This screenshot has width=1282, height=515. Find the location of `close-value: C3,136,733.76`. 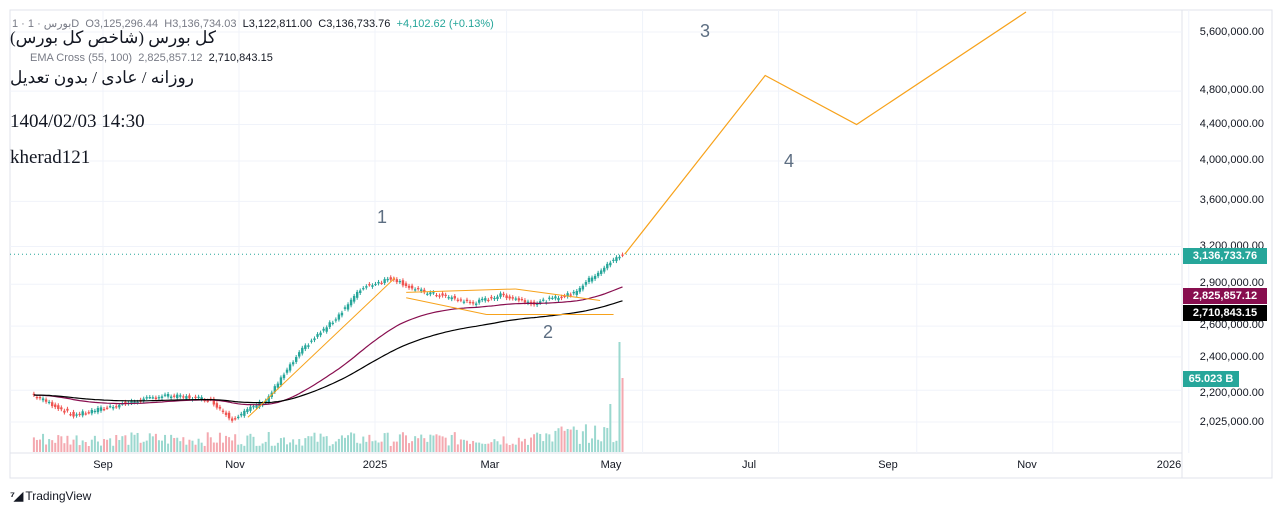

close-value: C3,136,733.76 is located at coordinates (354, 24).